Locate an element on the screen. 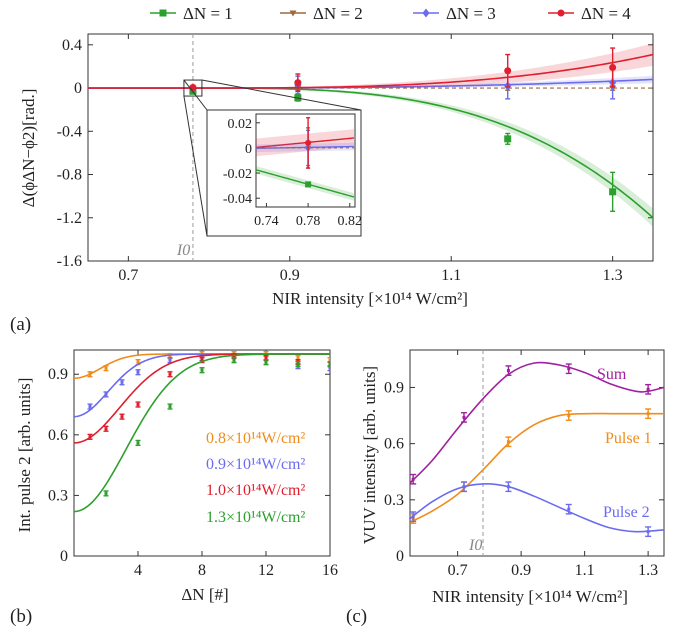 Image resolution: width=677 pixels, height=633 pixels. i0-label-c: I0 is located at coordinates (475, 545).